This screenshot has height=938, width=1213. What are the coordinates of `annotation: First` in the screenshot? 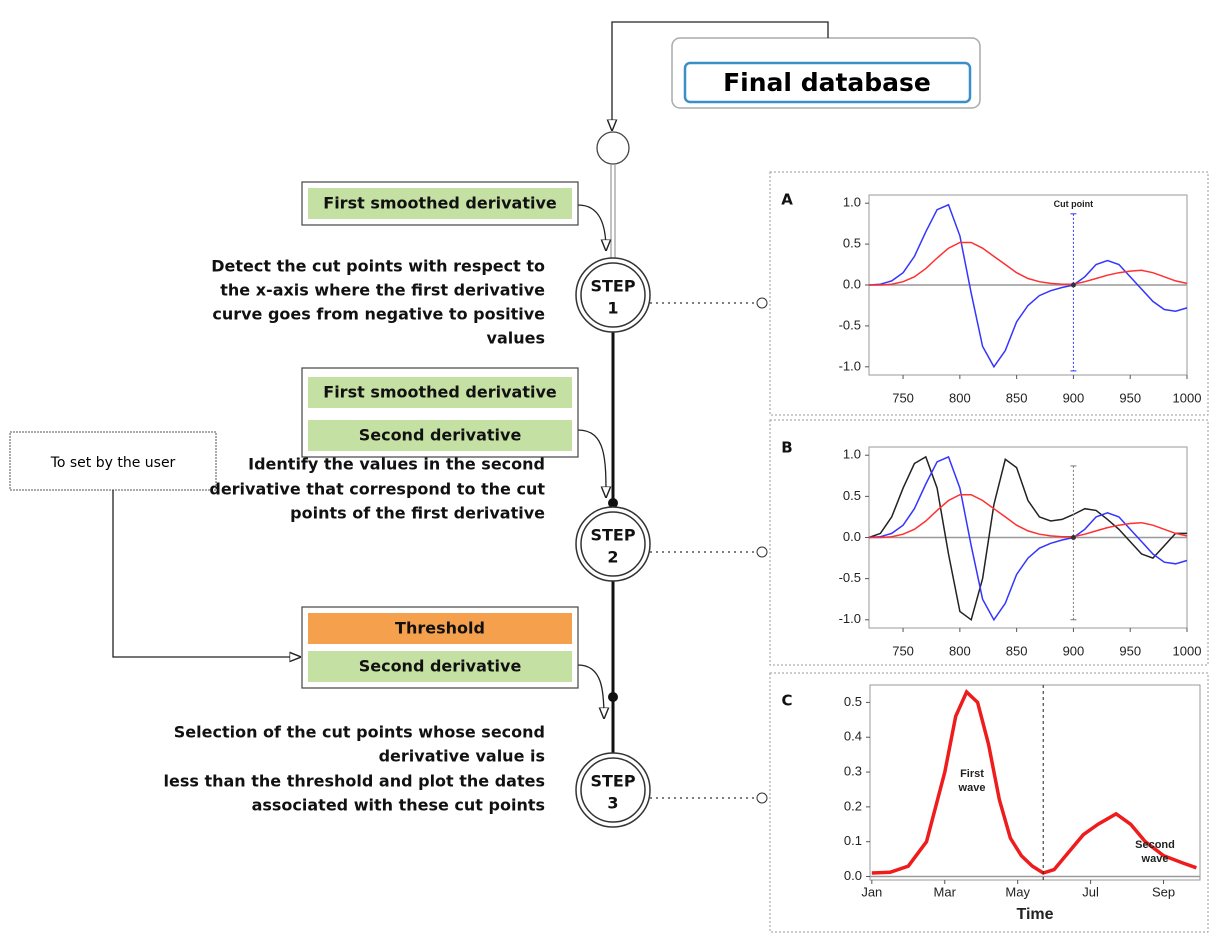 It's located at (972, 774).